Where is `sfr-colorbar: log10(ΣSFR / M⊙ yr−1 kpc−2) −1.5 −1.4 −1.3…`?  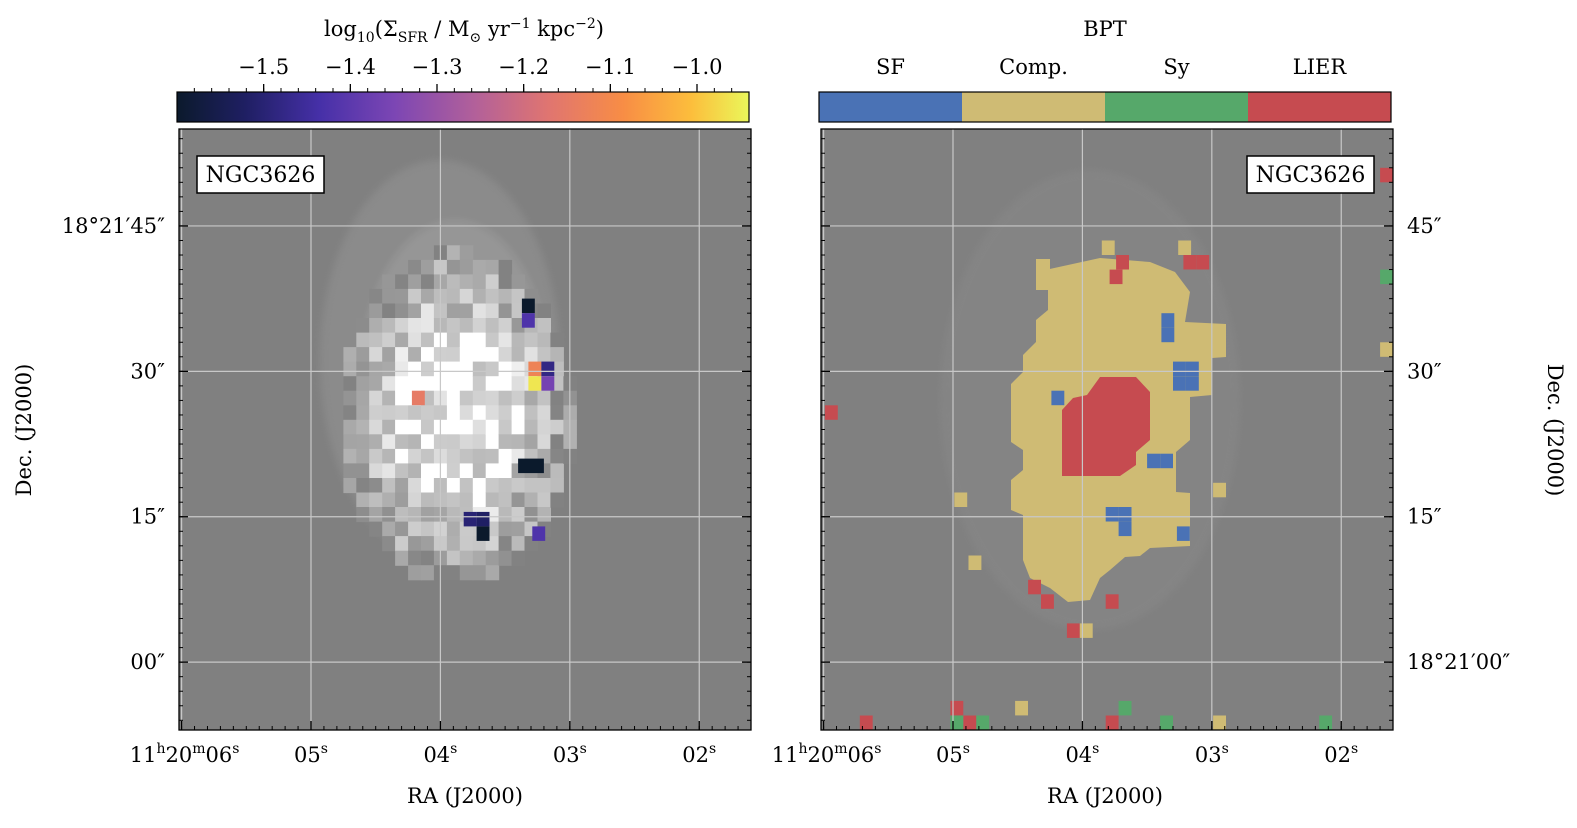
sfr-colorbar: log10(ΣSFR / M⊙ yr−1 kpc−2) −1.5 −1.4 −1.3… is located at coordinates (463, 69).